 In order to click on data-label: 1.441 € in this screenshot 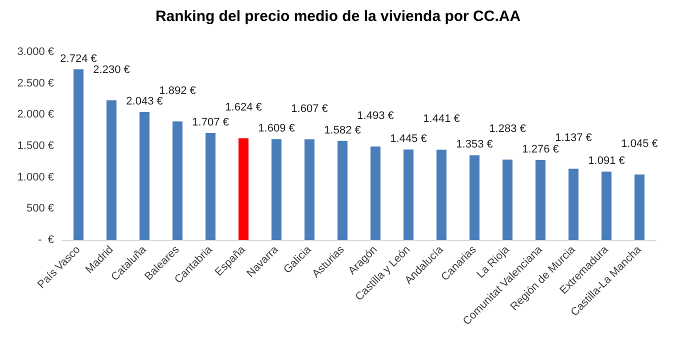, I will do `click(441, 119)`.